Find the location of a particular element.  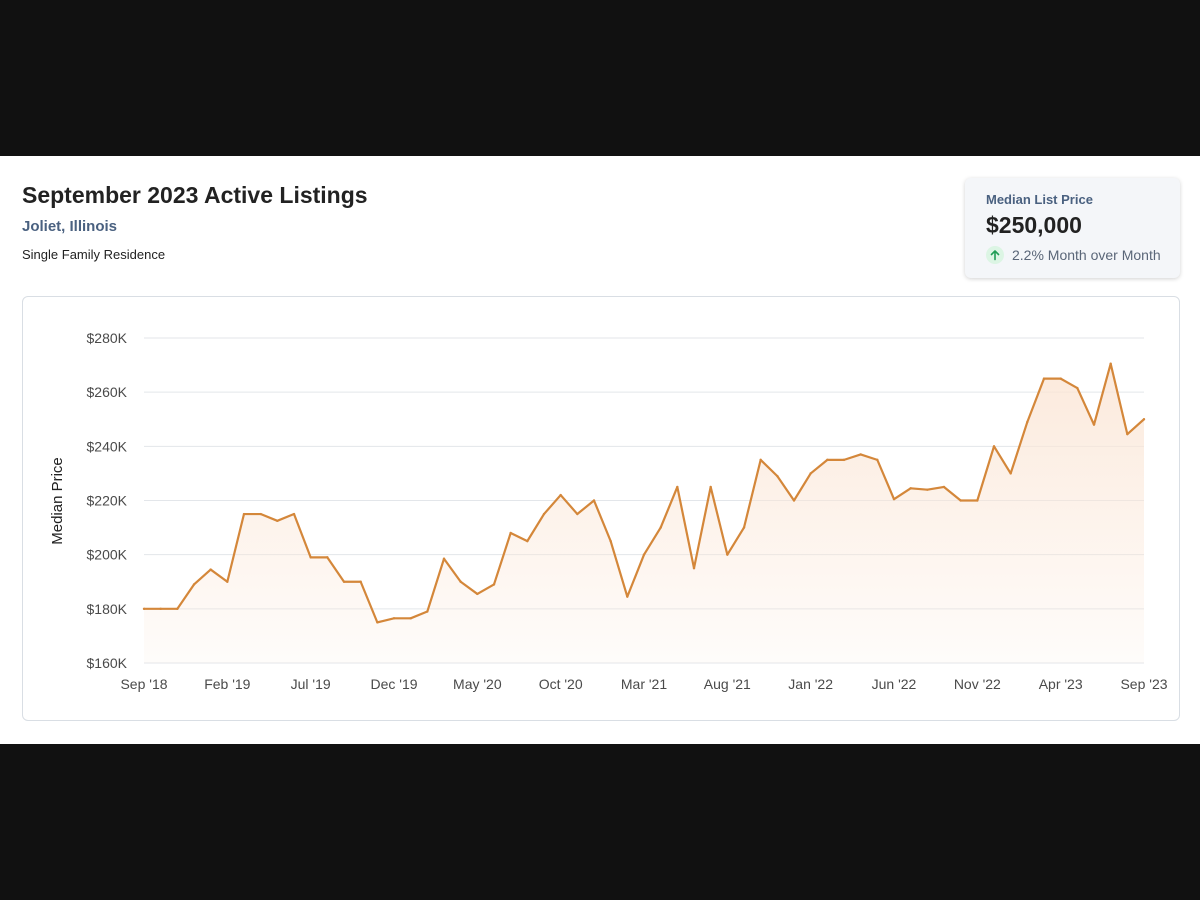

x-tick-label: Sep '23 is located at coordinates (1143, 684).